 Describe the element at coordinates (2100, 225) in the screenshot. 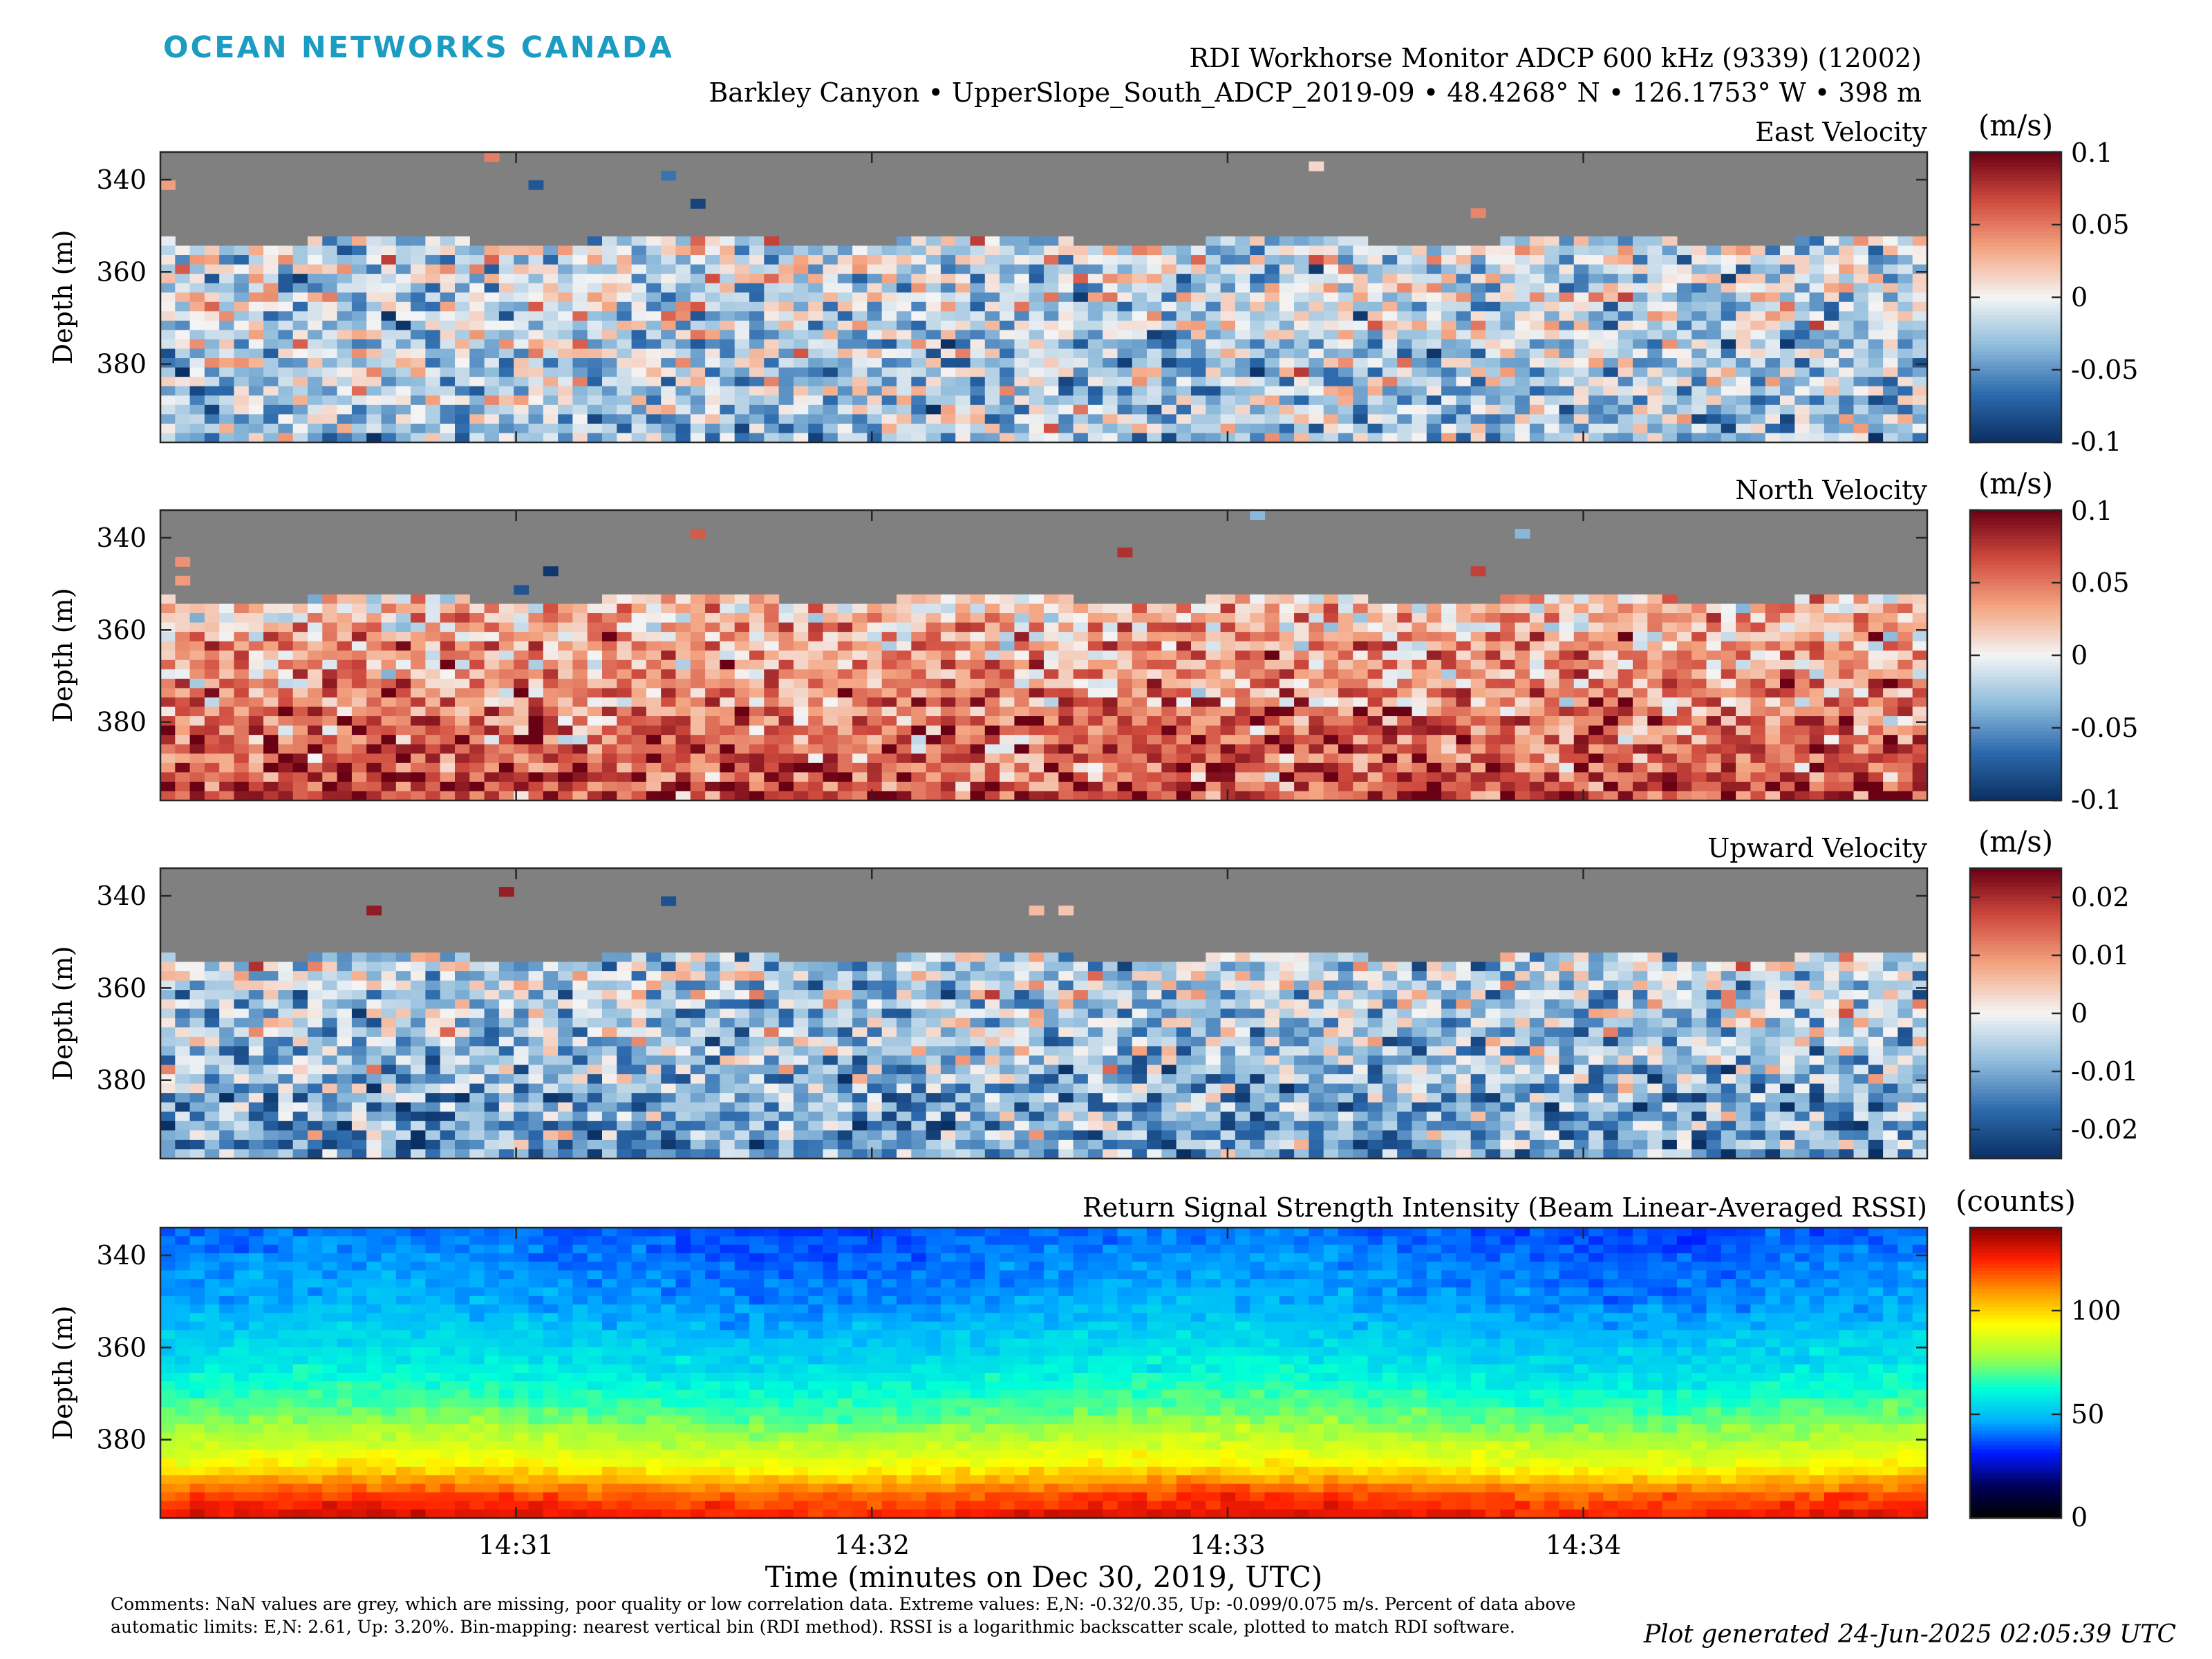

I see `colorbar-tick-label: 0.05` at that location.